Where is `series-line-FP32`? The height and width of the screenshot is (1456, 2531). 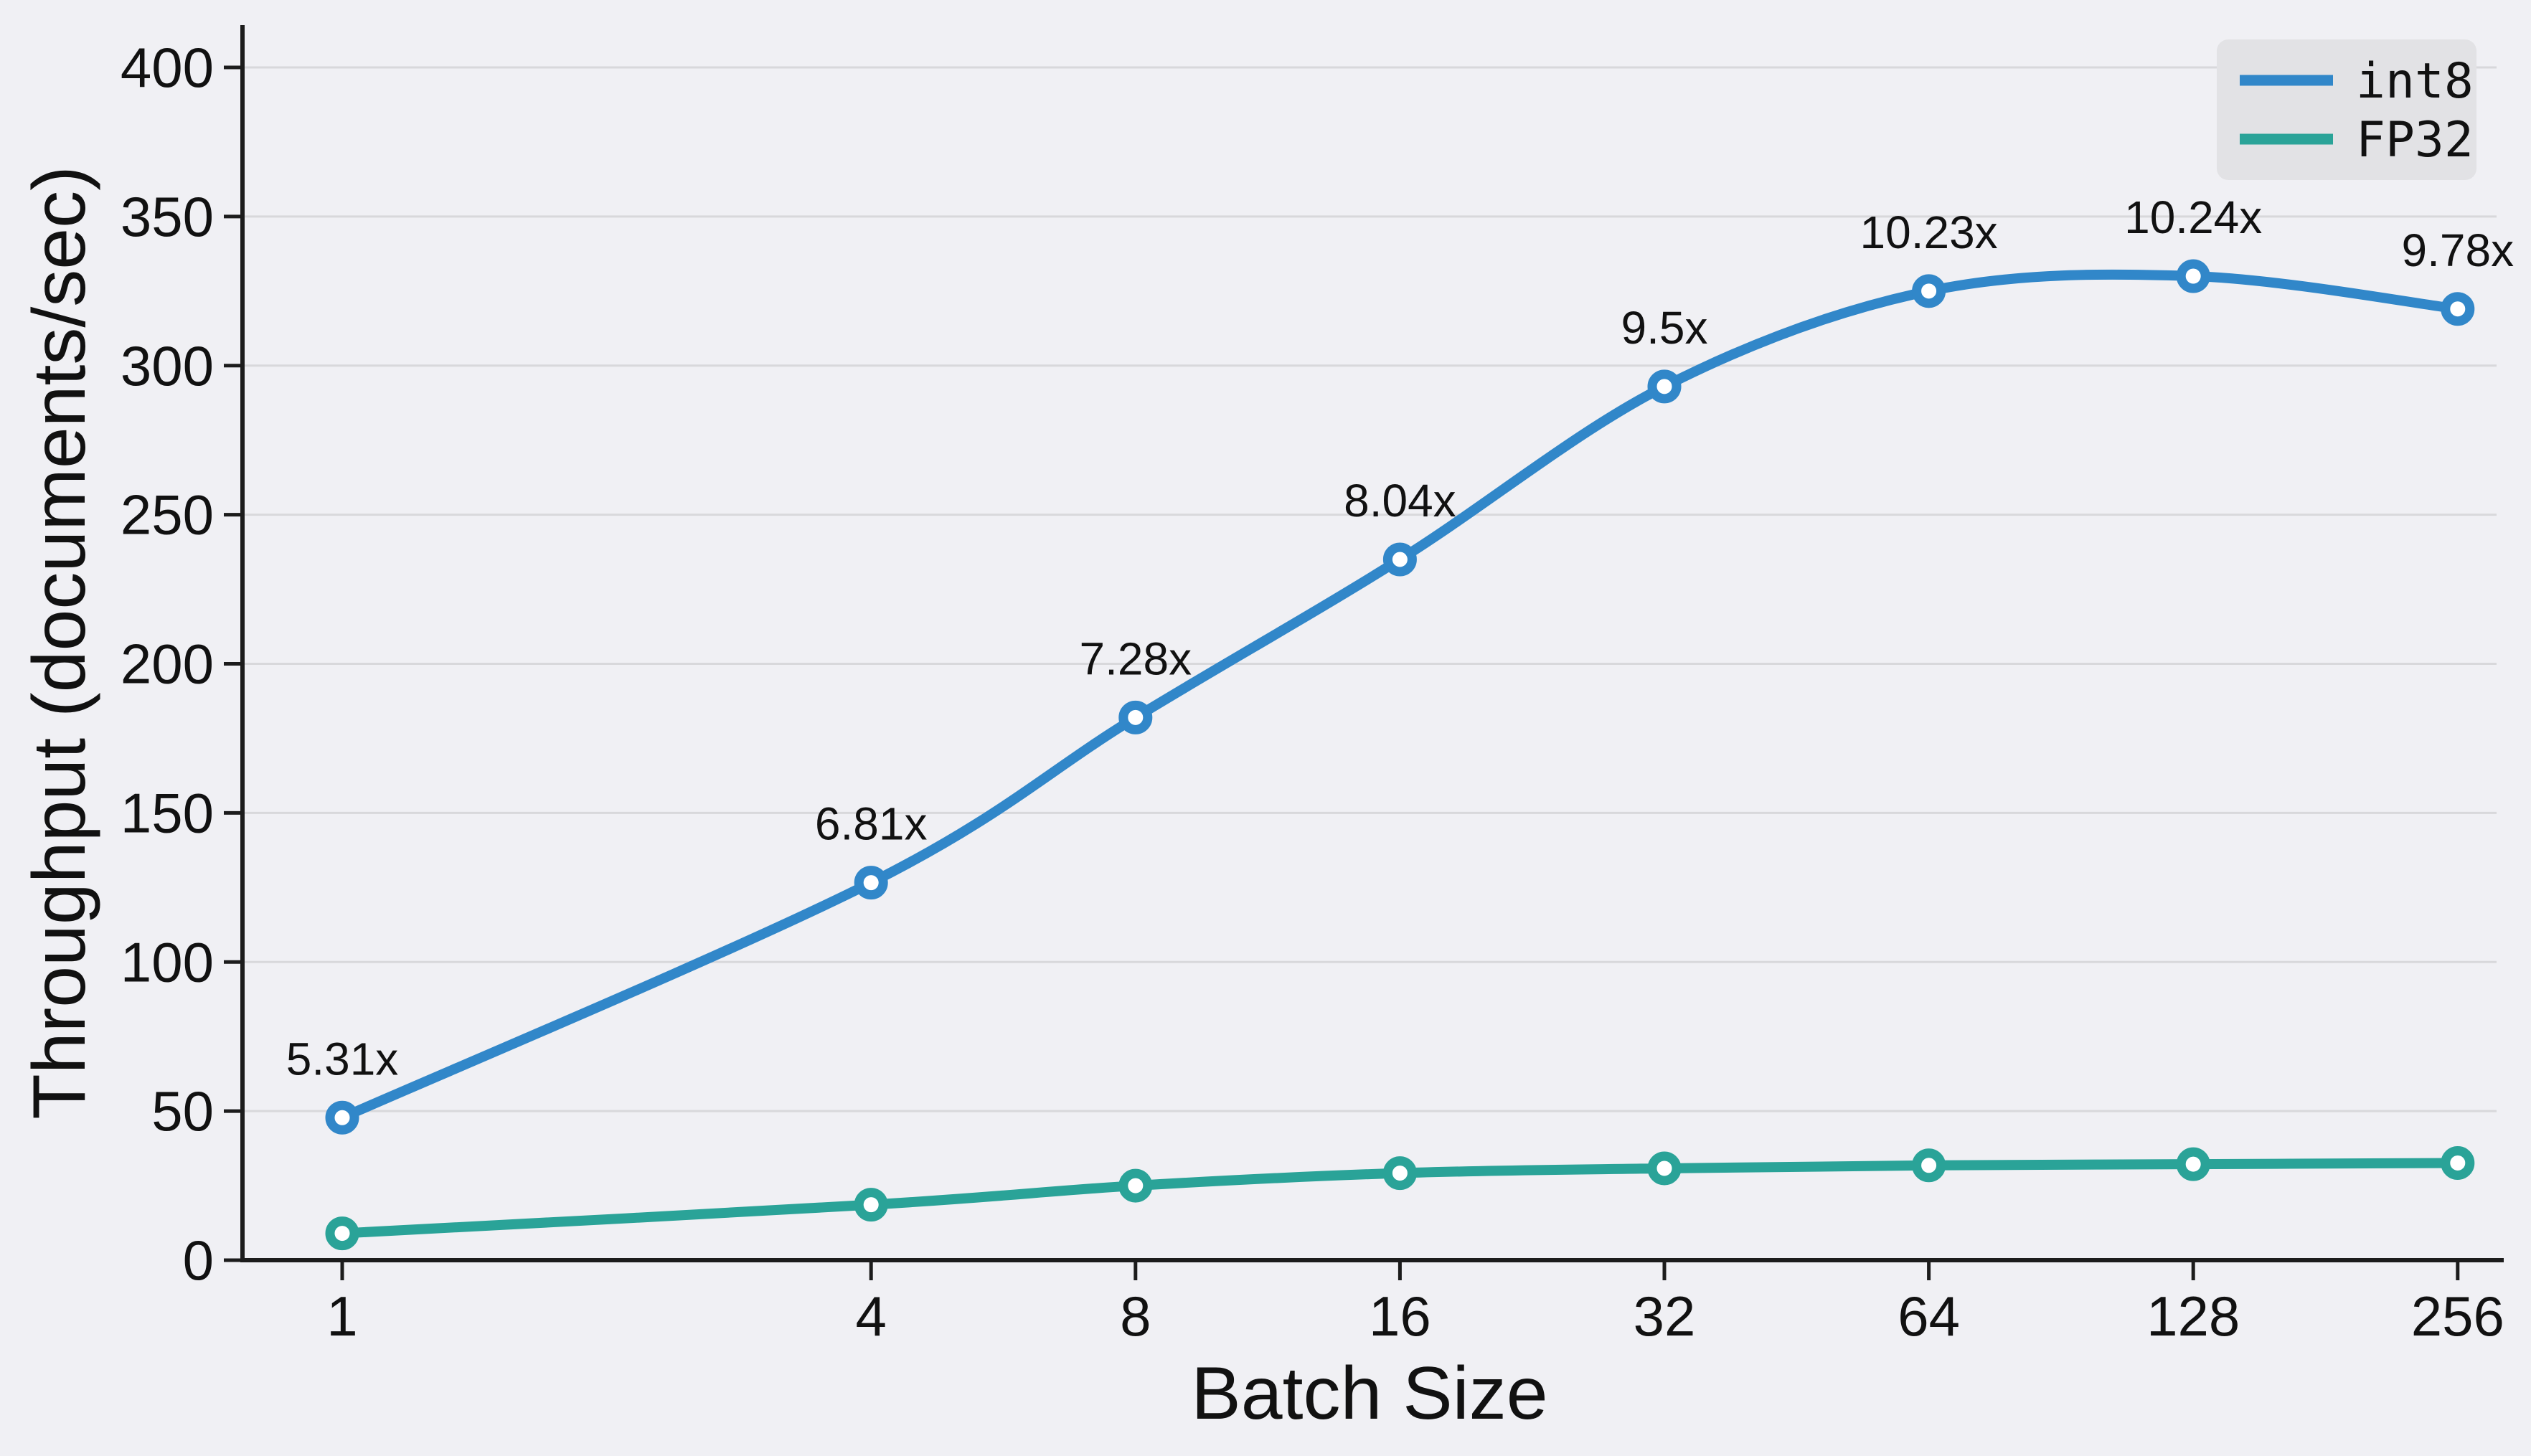 series-line-FP32 is located at coordinates (1400, 1198).